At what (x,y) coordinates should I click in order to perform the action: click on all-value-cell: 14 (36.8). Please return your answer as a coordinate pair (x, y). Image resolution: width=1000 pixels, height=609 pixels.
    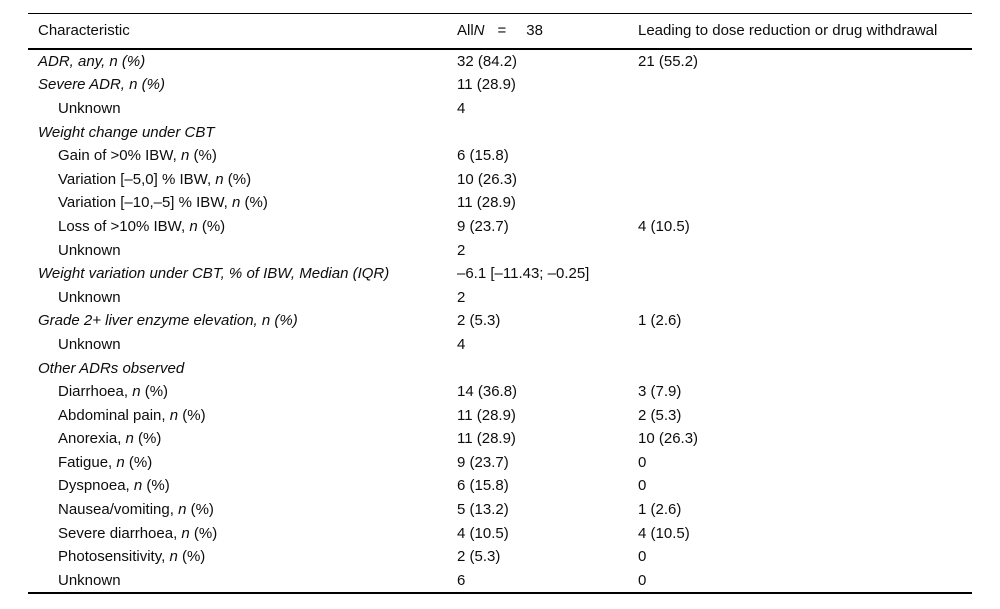
    Looking at the image, I should click on (487, 392).